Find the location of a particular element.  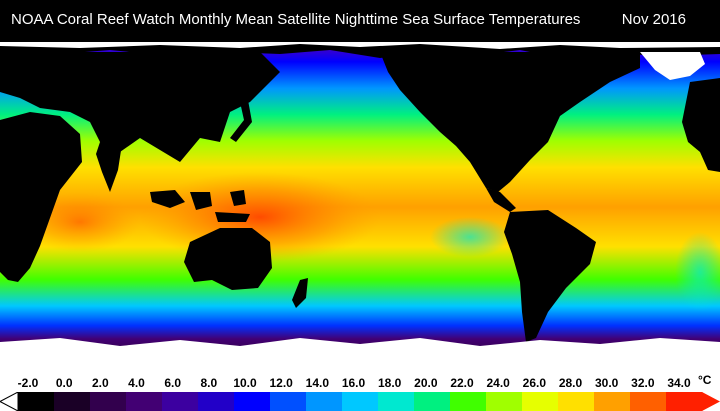

legend-tick-label: -2.0 is located at coordinates (28, 383).